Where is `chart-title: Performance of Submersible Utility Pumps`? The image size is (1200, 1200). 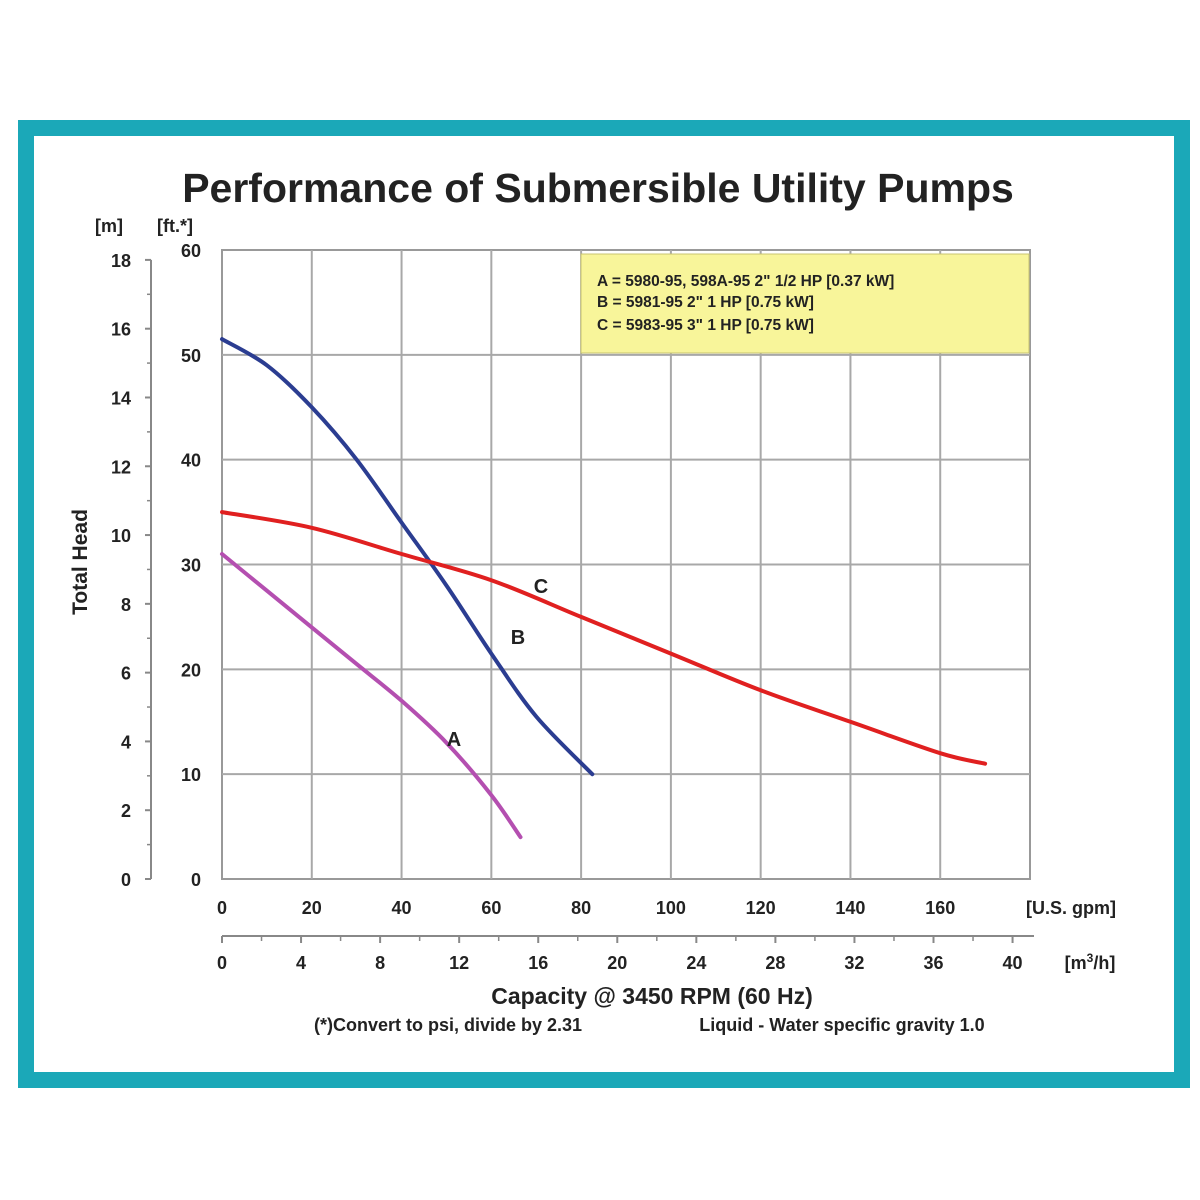 chart-title: Performance of Submersible Utility Pumps is located at coordinates (598, 188).